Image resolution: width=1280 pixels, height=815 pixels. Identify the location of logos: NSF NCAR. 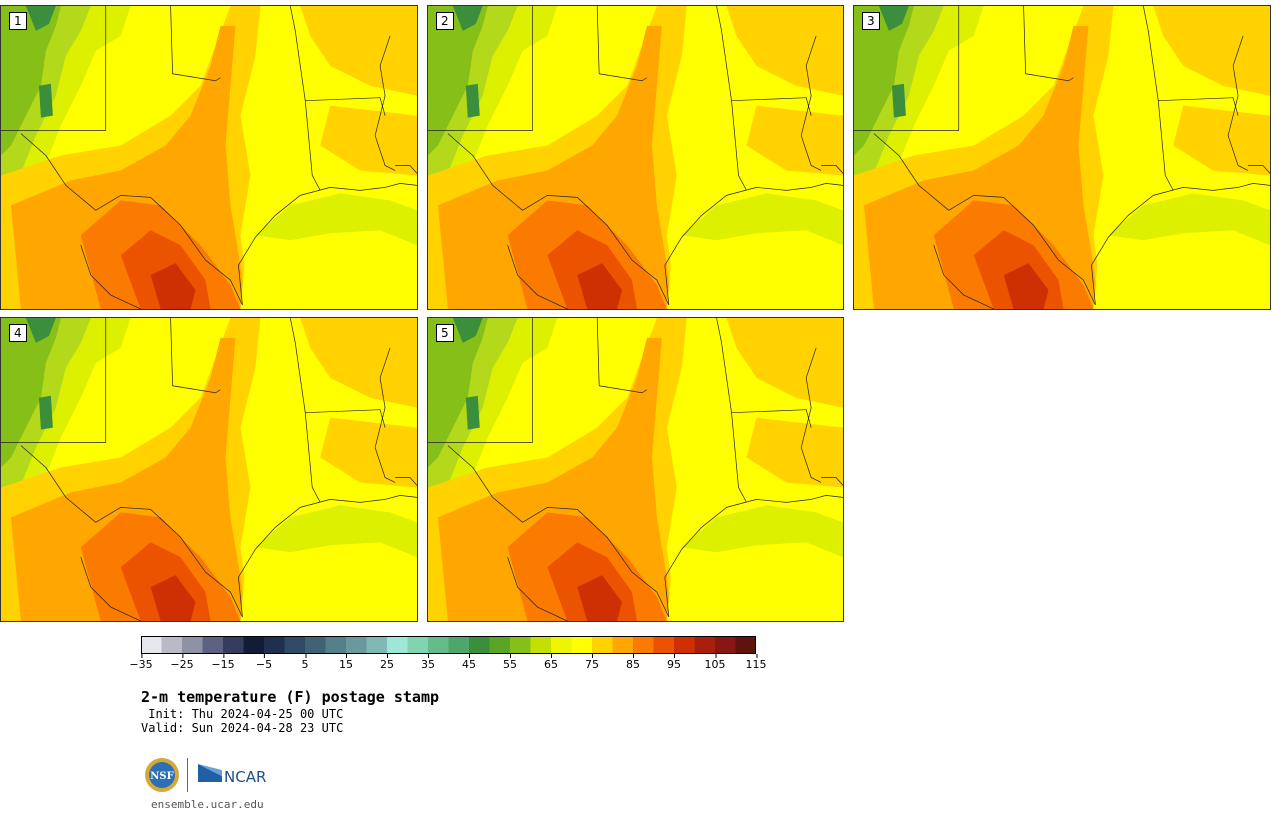
(214, 776).